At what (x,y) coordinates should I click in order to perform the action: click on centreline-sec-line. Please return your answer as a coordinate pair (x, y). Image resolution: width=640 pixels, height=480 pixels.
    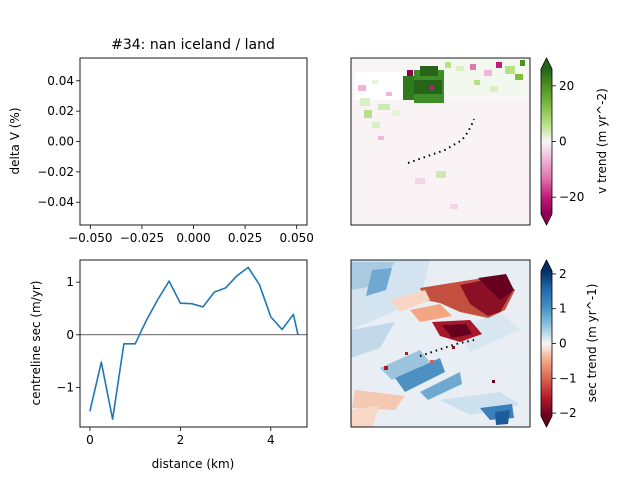
    Looking at the image, I should click on (194, 343).